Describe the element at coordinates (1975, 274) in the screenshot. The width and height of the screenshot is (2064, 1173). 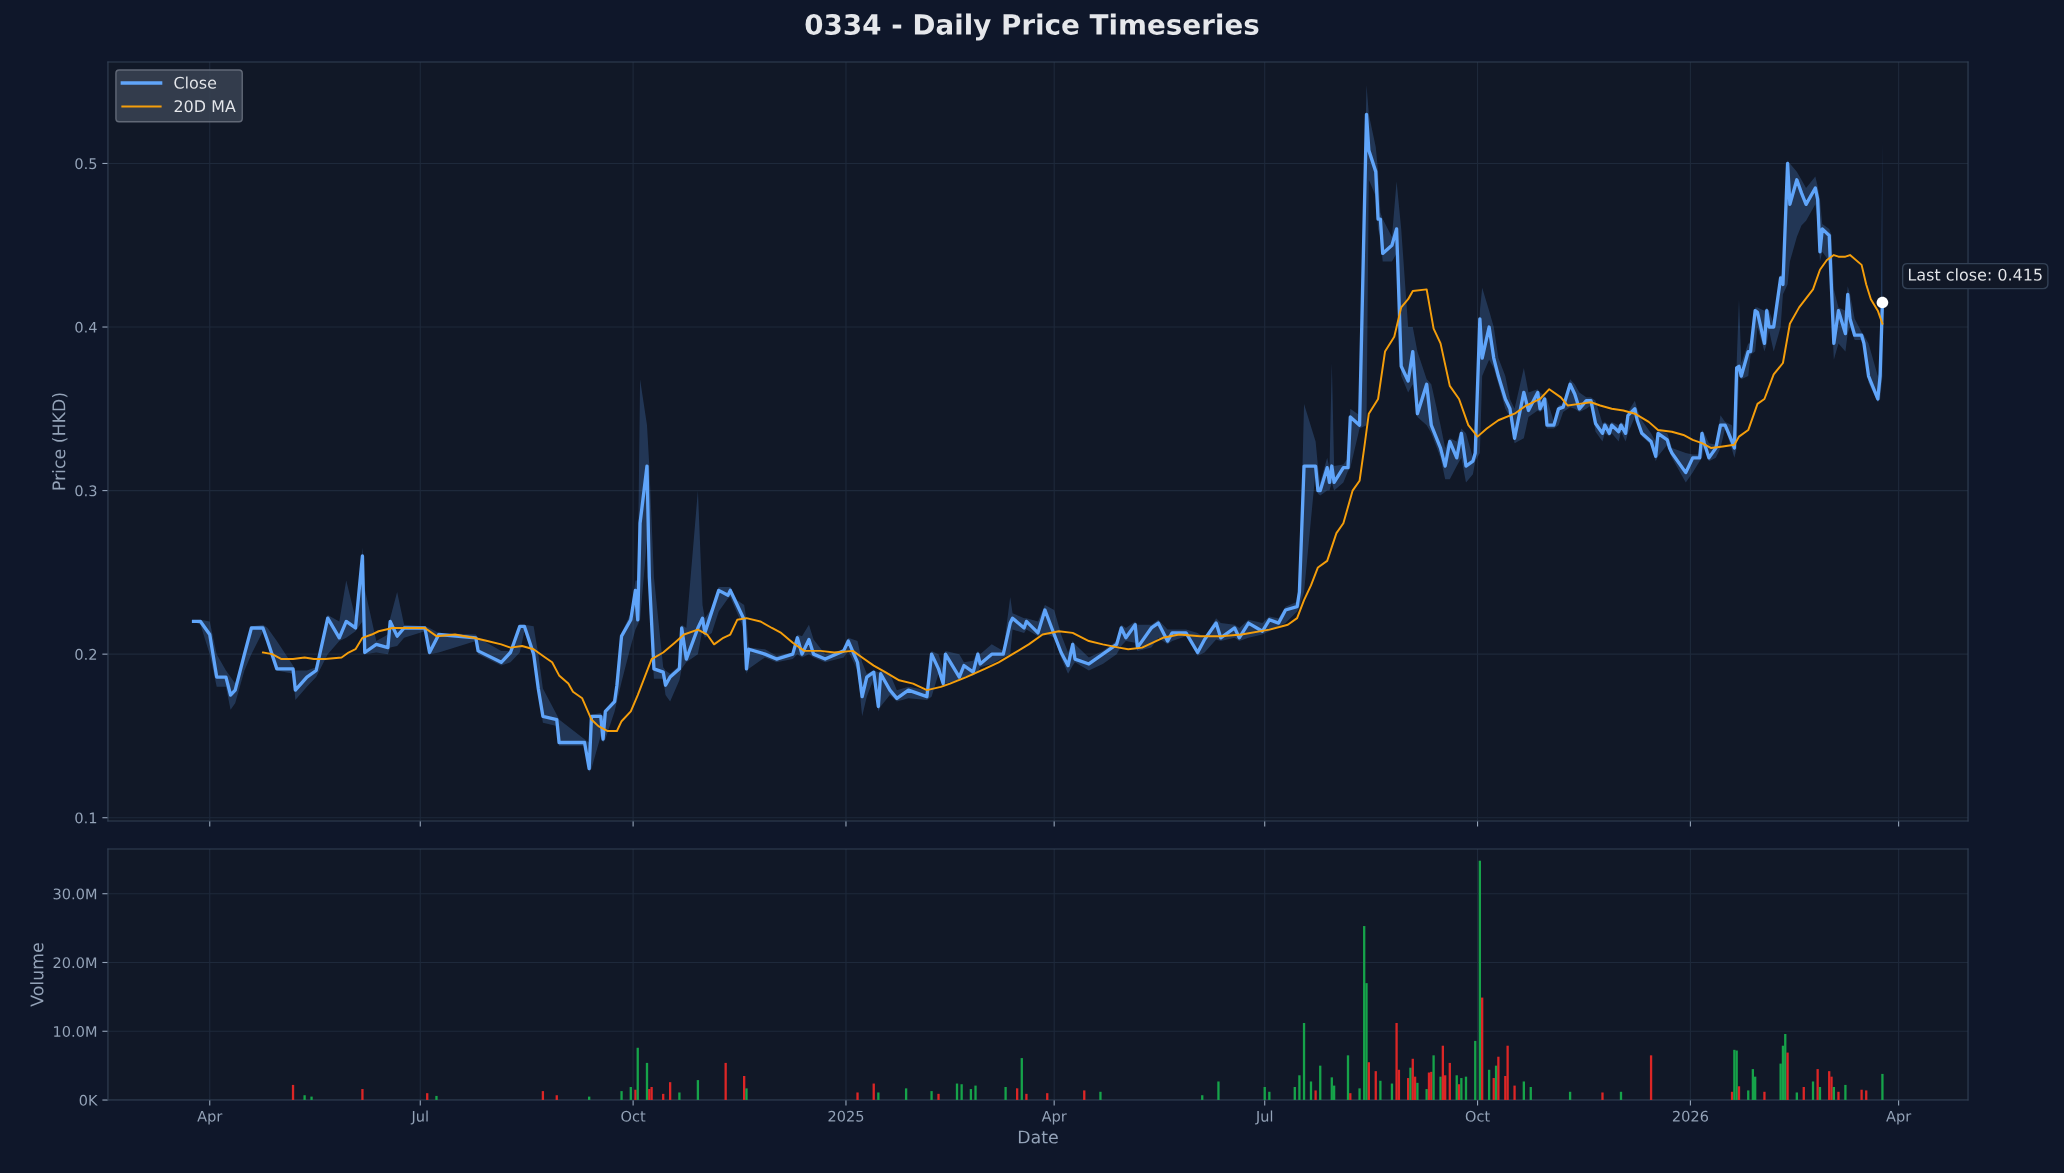
I see `annotation: Last close: 0.415` at that location.